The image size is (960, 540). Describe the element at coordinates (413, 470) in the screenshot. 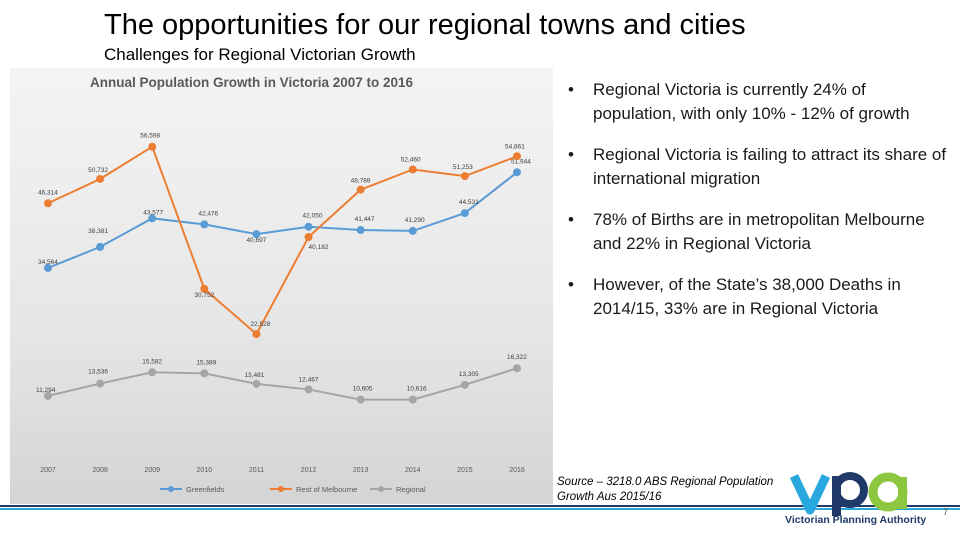

I see `x-tick-label: 2014` at that location.